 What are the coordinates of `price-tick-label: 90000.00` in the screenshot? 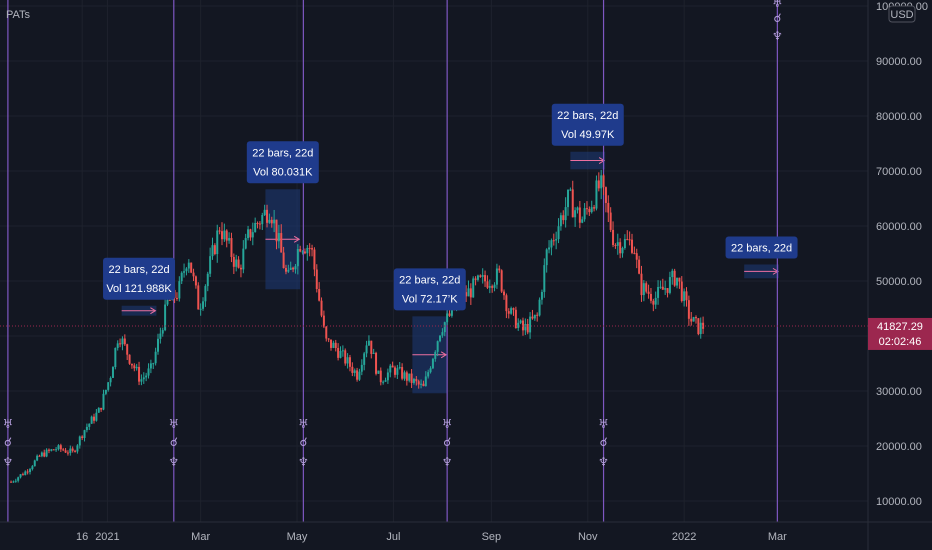 It's located at (899, 62).